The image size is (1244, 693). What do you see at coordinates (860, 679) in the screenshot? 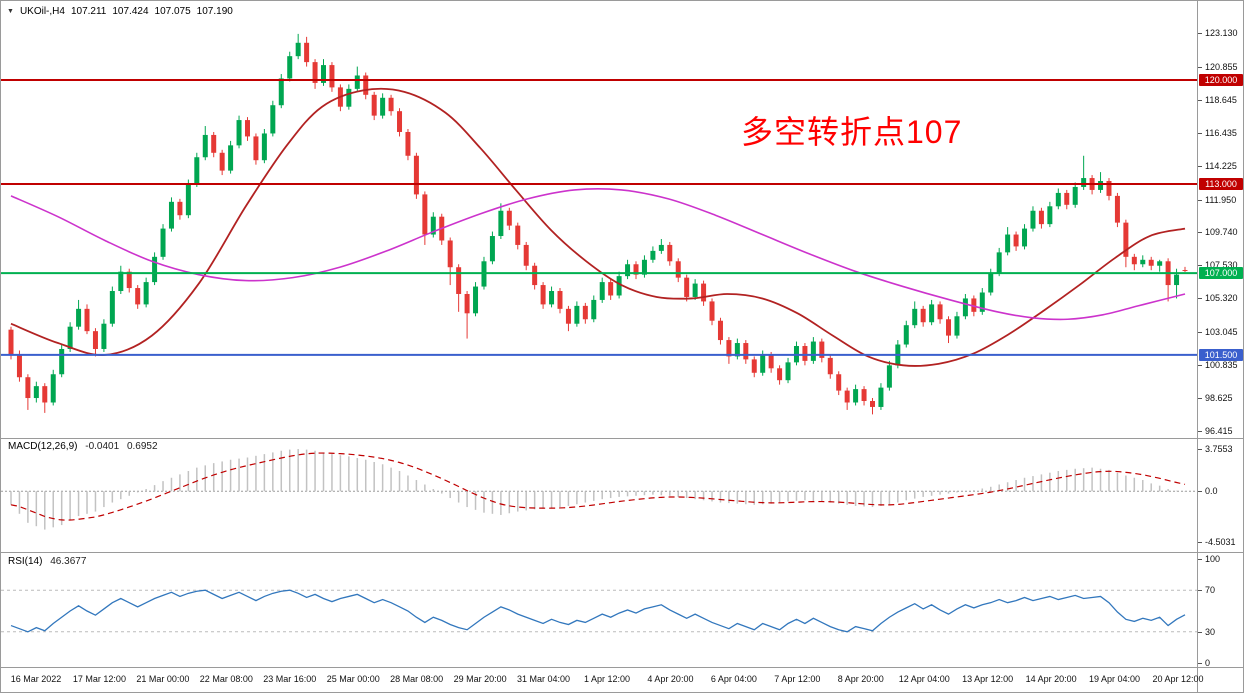
I see `time-axis-label: 8 Apr 20:00` at bounding box center [860, 679].